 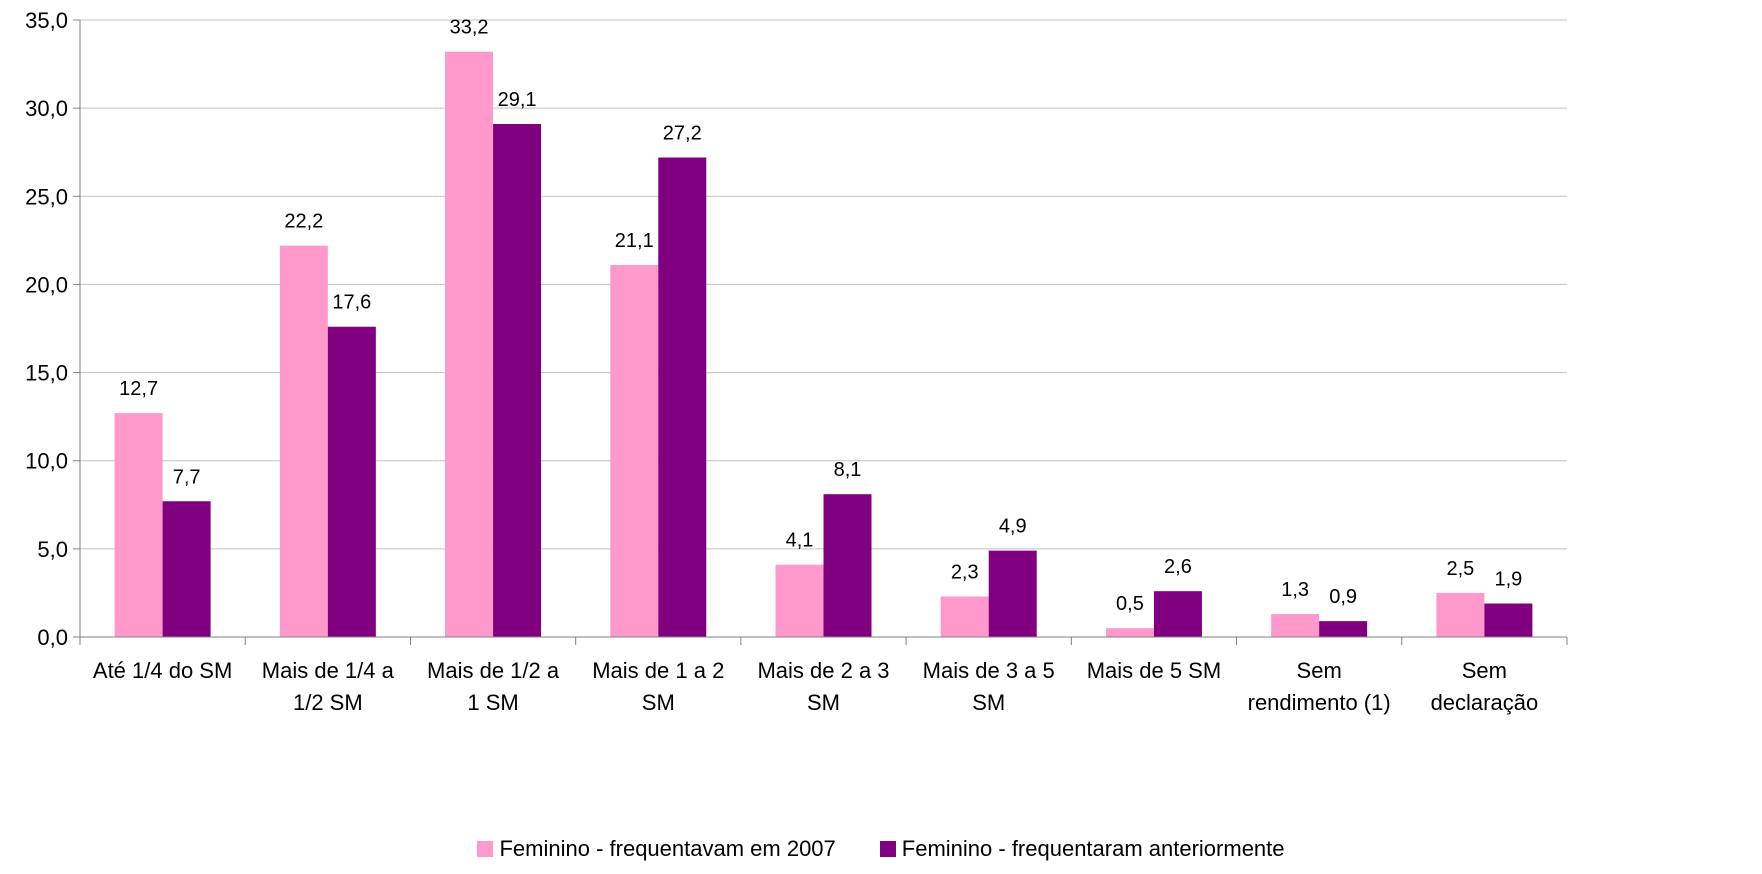 I want to click on y-tick-label: 30,0, so click(x=46, y=108).